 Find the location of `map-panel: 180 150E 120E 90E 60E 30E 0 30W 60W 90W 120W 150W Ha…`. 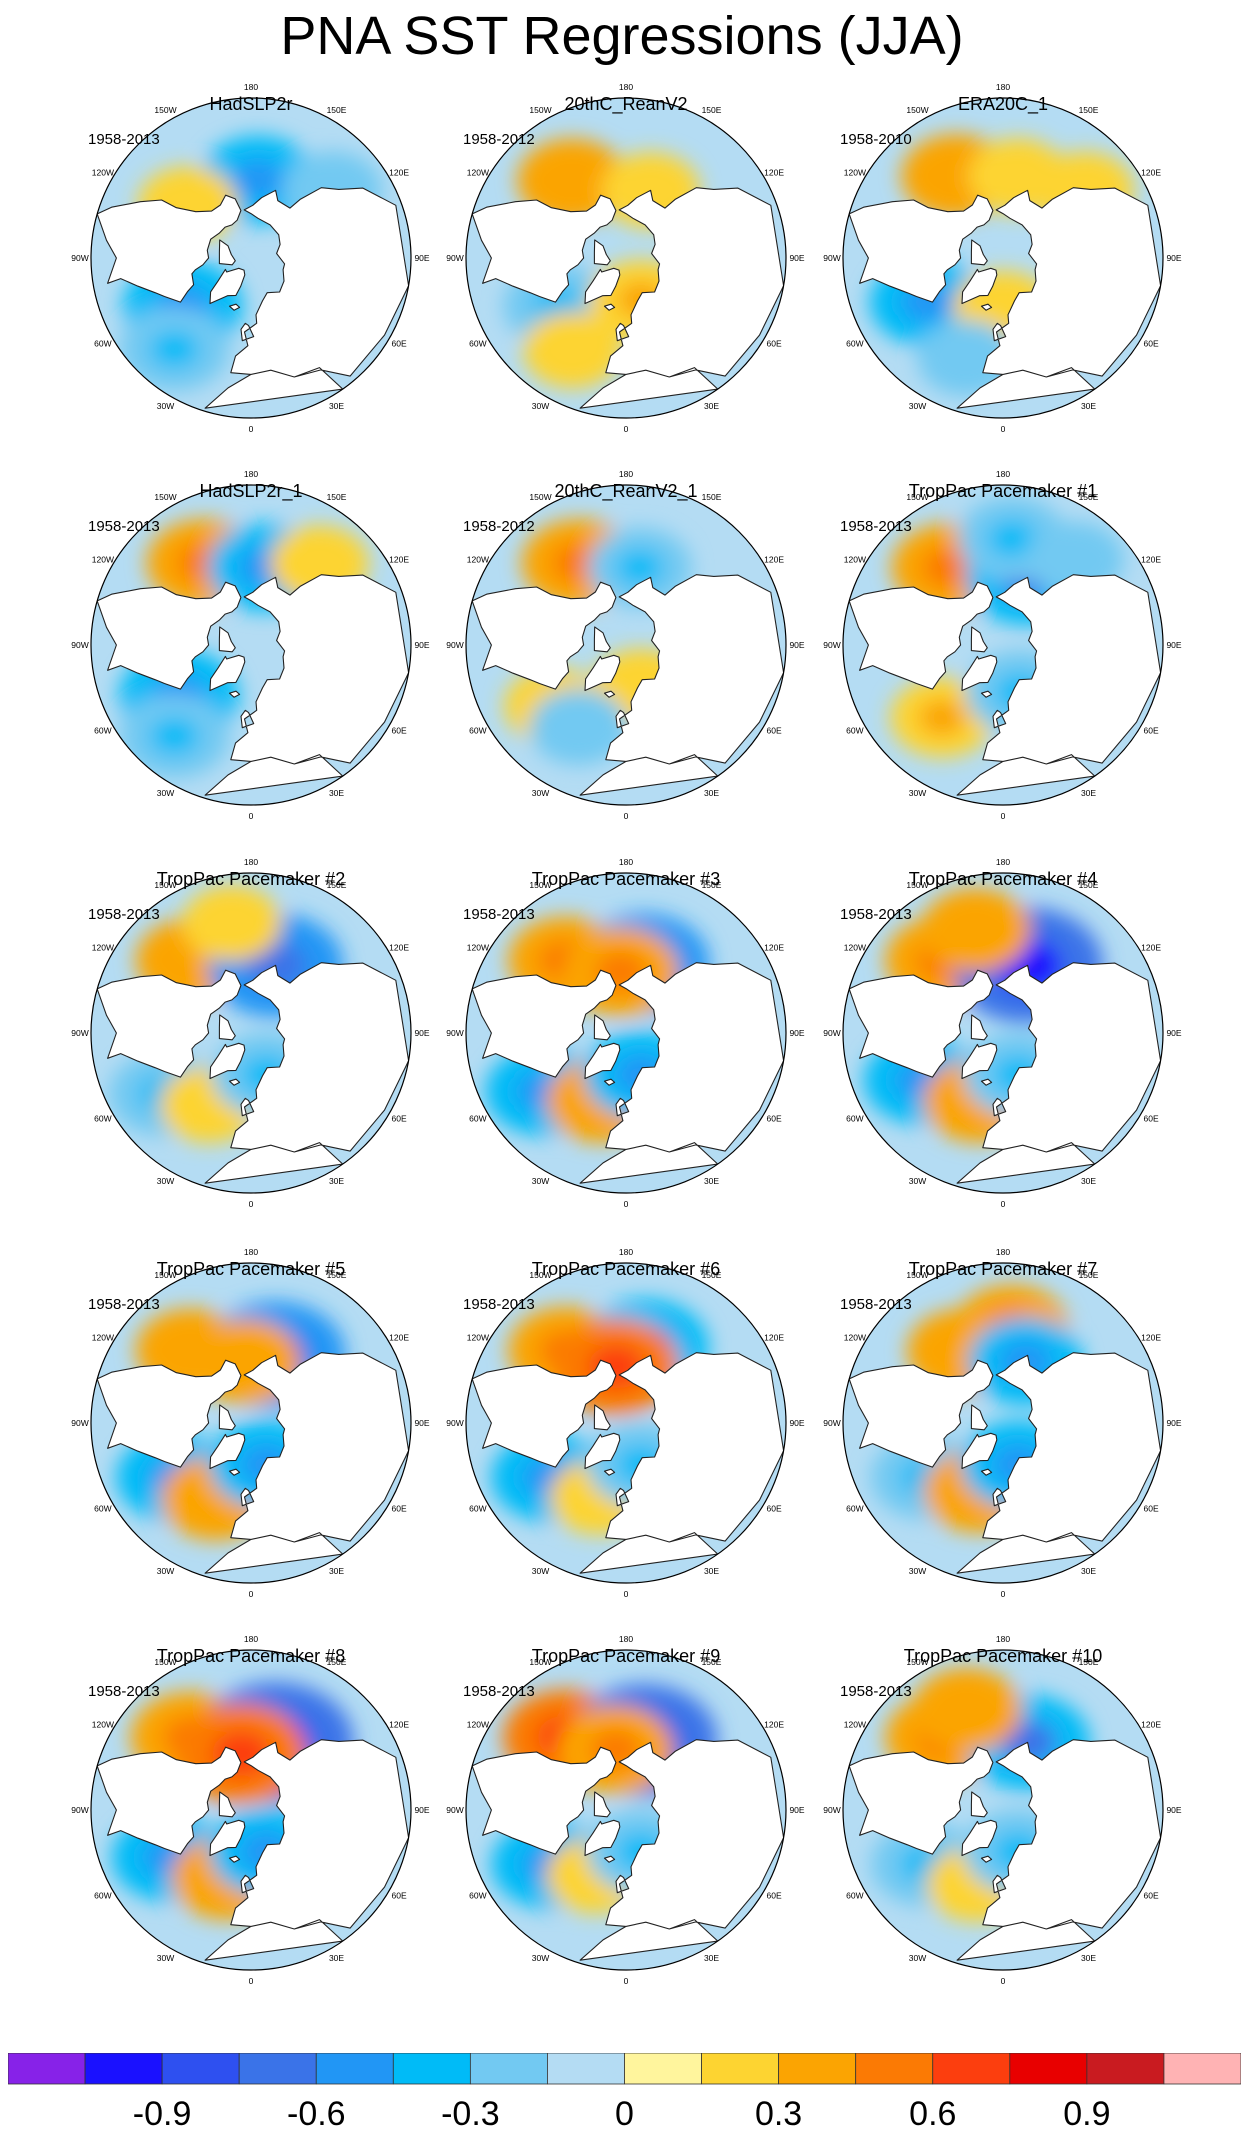

map-panel: 180 150E 120E 90E 60E 30E 0 30W 60W 90W 120W 150W Ha… is located at coordinates (250, 645).